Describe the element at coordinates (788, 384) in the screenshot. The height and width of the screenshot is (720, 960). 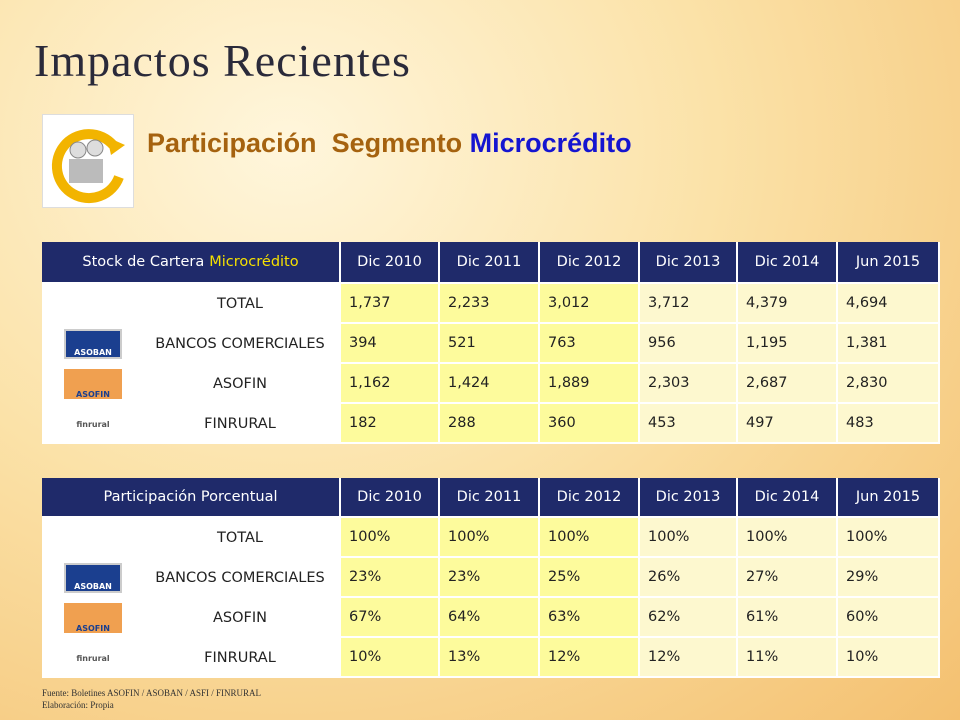
I see `value-cell: 2,687` at that location.